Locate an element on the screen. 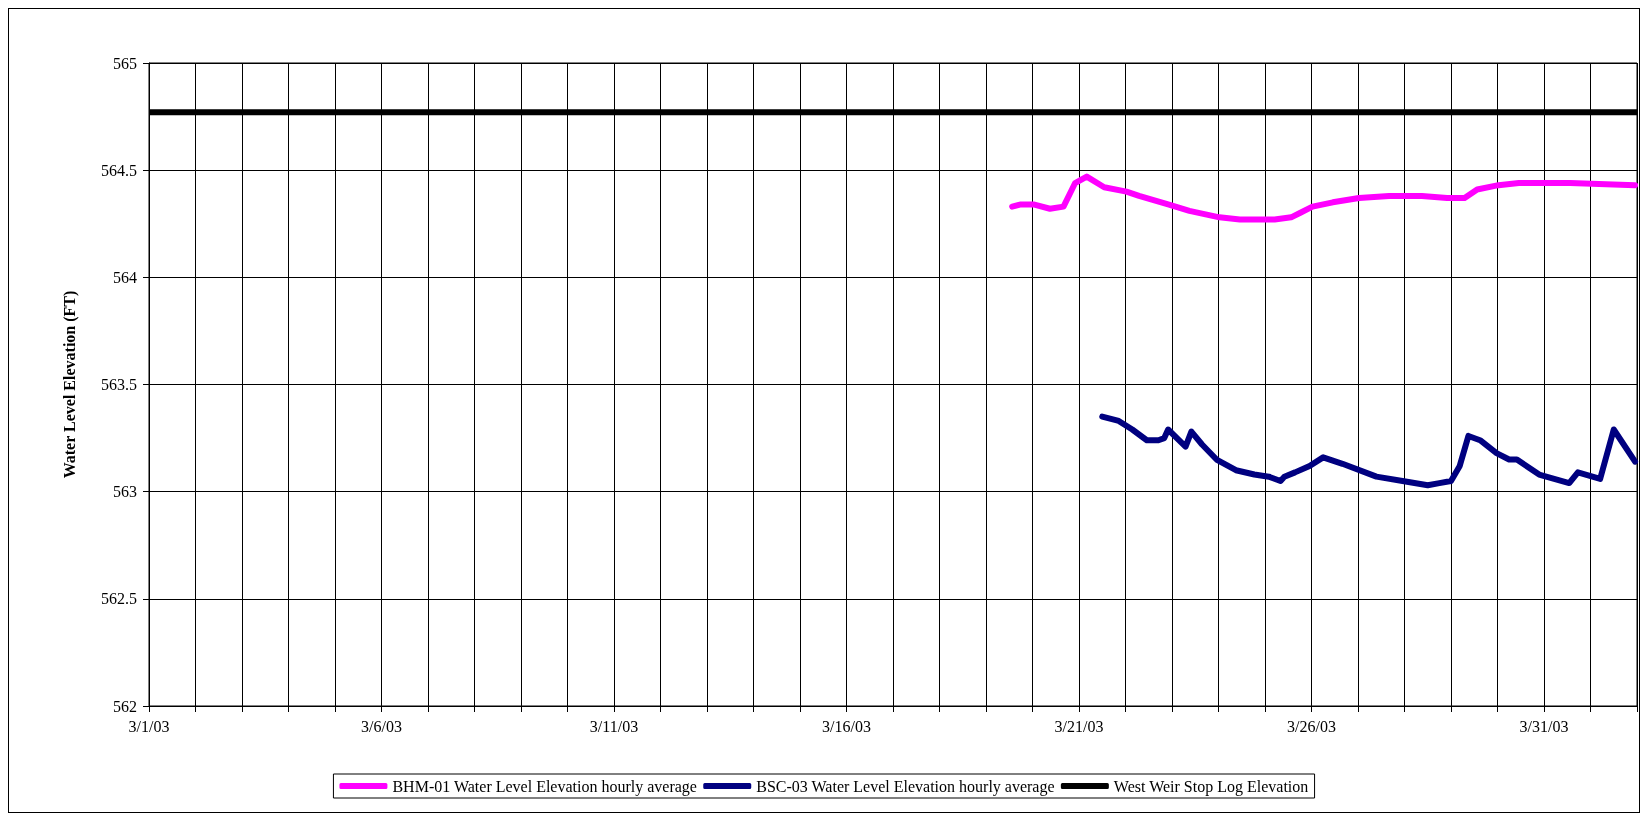 The image size is (1648, 821). x-tick-label: 3/31/03 is located at coordinates (1544, 726).